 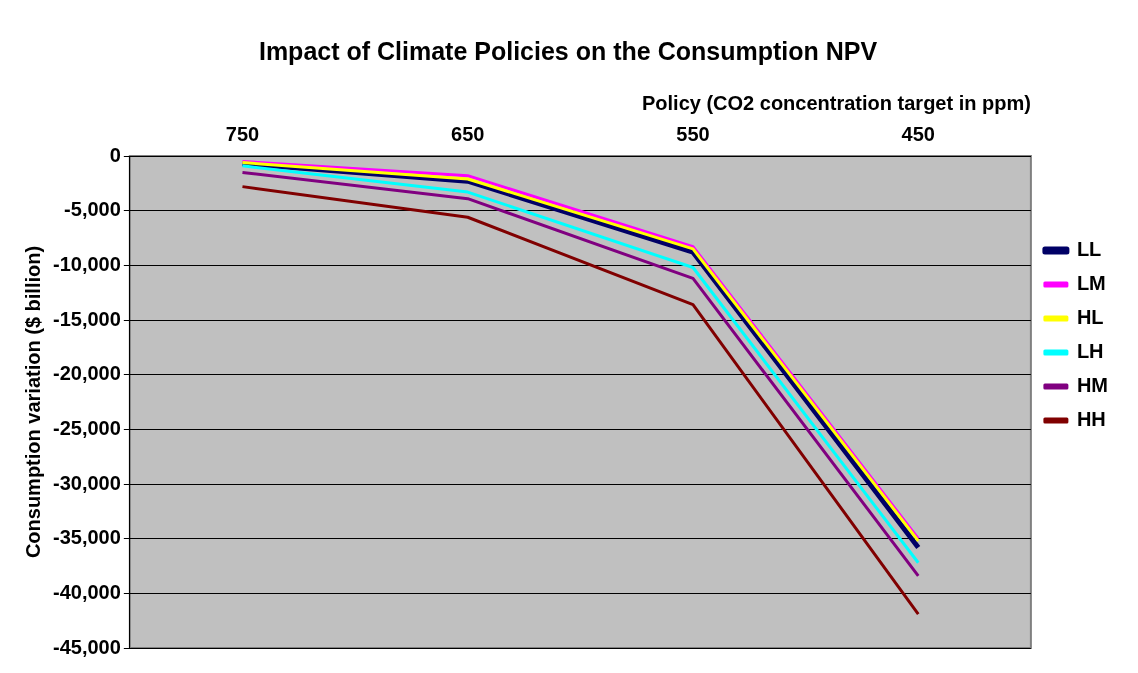 I want to click on x-axis-title: Policy (CO2 concentration target in ppm), so click(x=836, y=102).